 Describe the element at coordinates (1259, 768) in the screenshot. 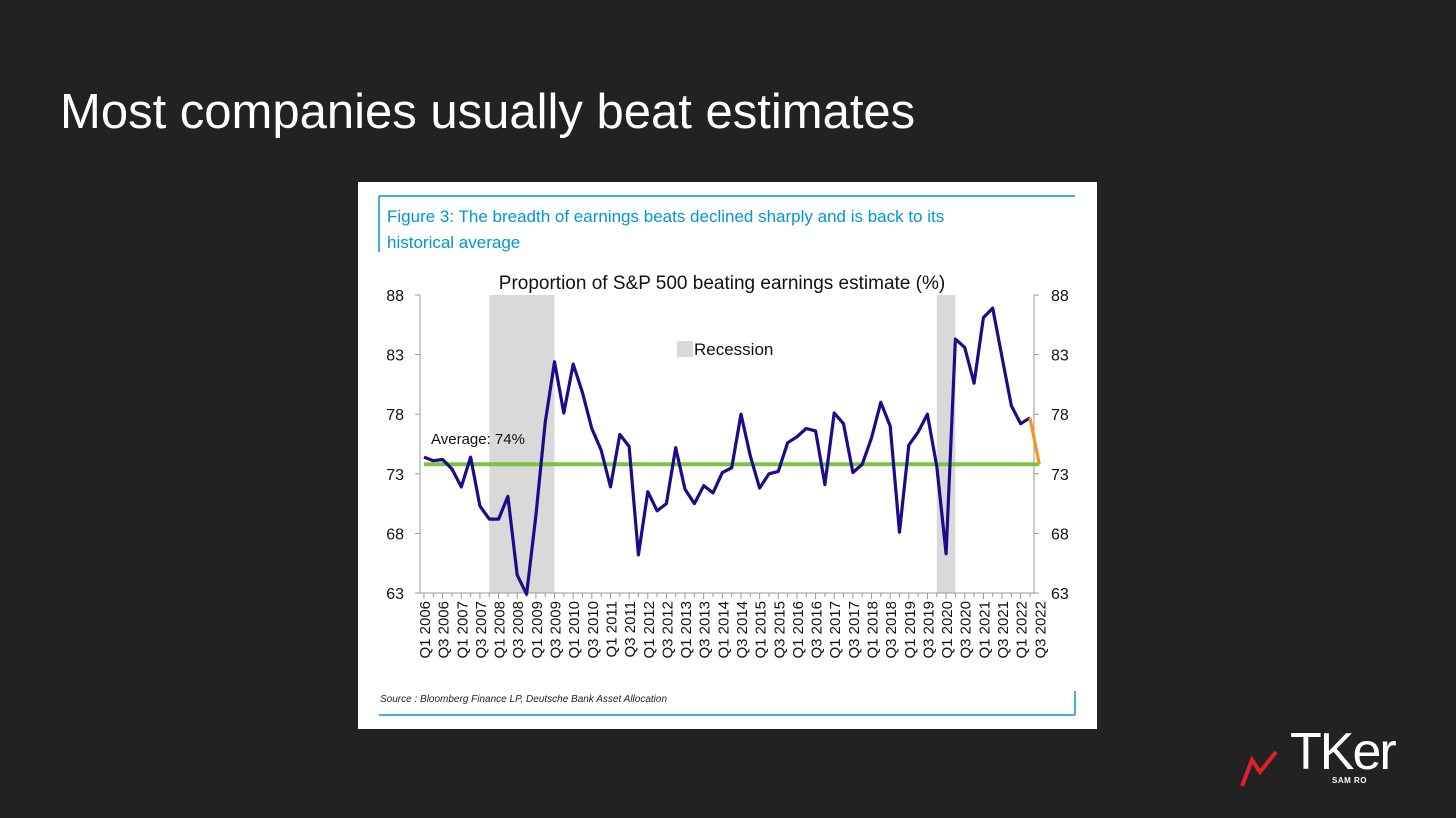

I see `chart-trend-icon` at that location.